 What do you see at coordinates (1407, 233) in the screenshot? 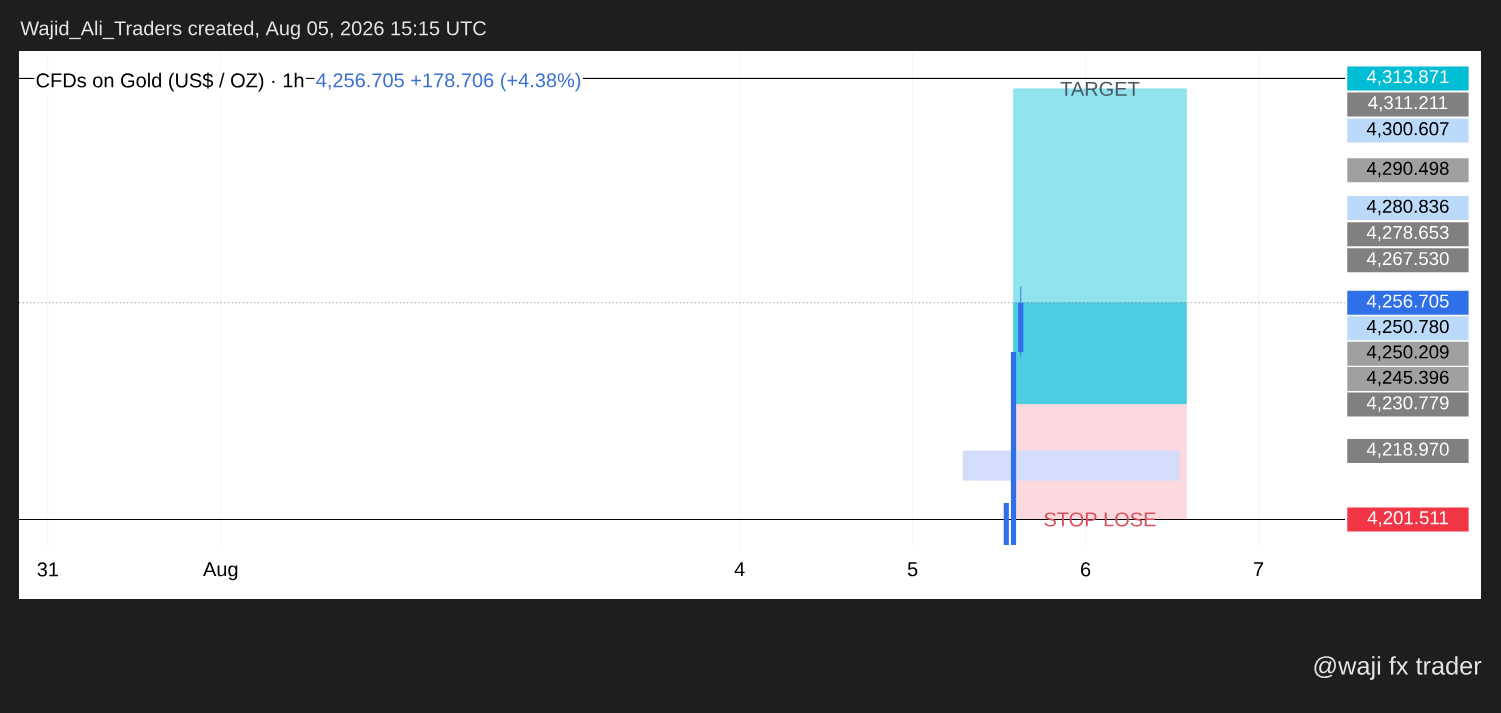
I see `text: 4,278.653` at bounding box center [1407, 233].